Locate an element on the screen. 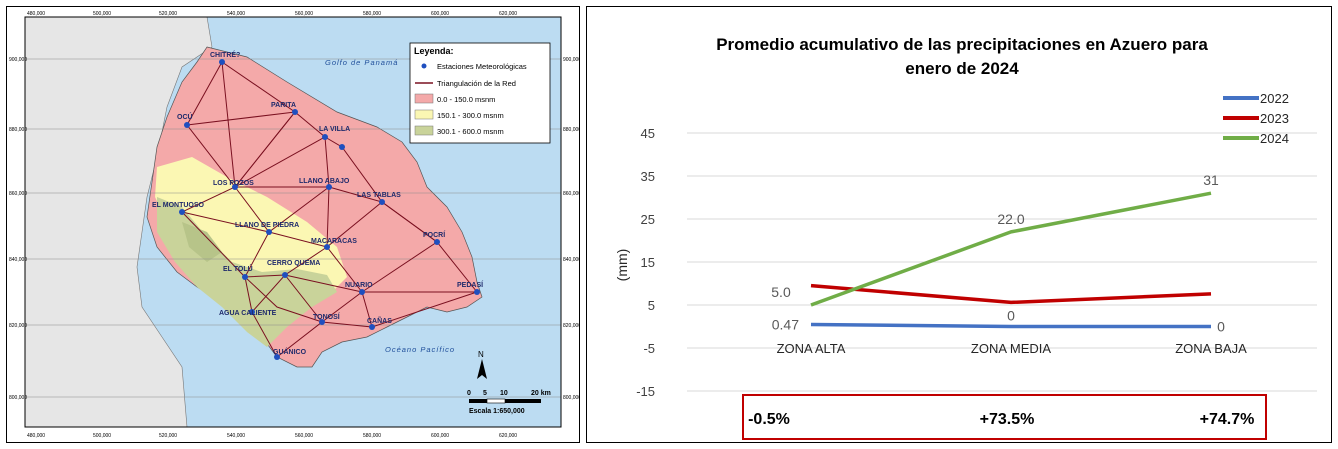  legend-label: 2022 is located at coordinates (1274, 98).